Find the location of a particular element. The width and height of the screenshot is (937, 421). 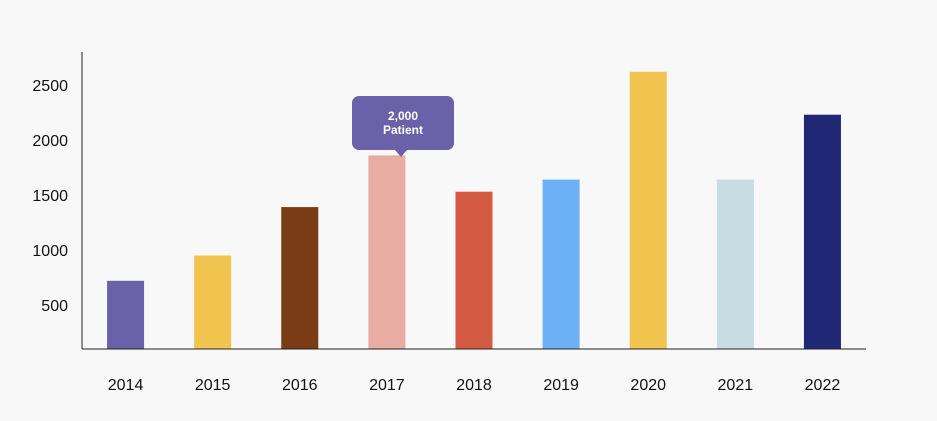

x-tick-label: 2021 is located at coordinates (736, 385).